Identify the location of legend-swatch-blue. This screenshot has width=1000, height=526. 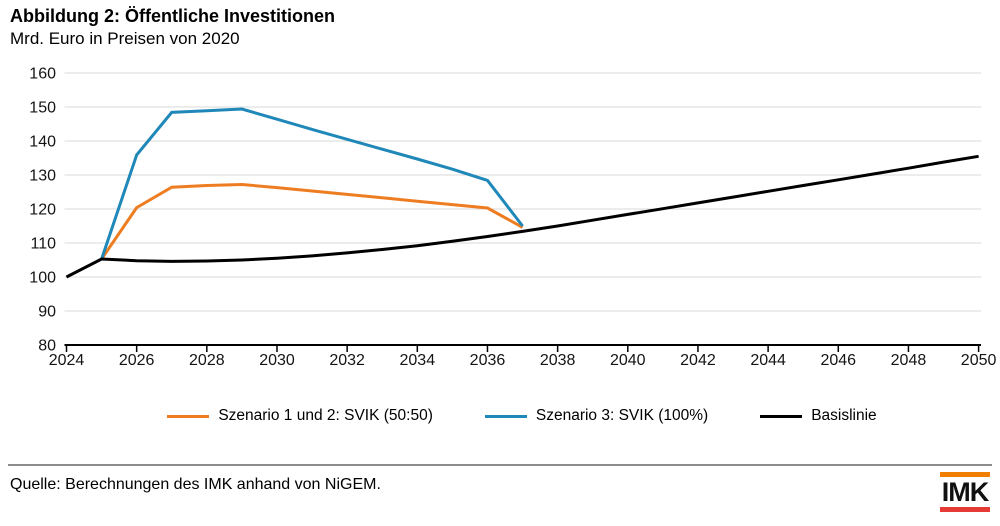
(505, 416).